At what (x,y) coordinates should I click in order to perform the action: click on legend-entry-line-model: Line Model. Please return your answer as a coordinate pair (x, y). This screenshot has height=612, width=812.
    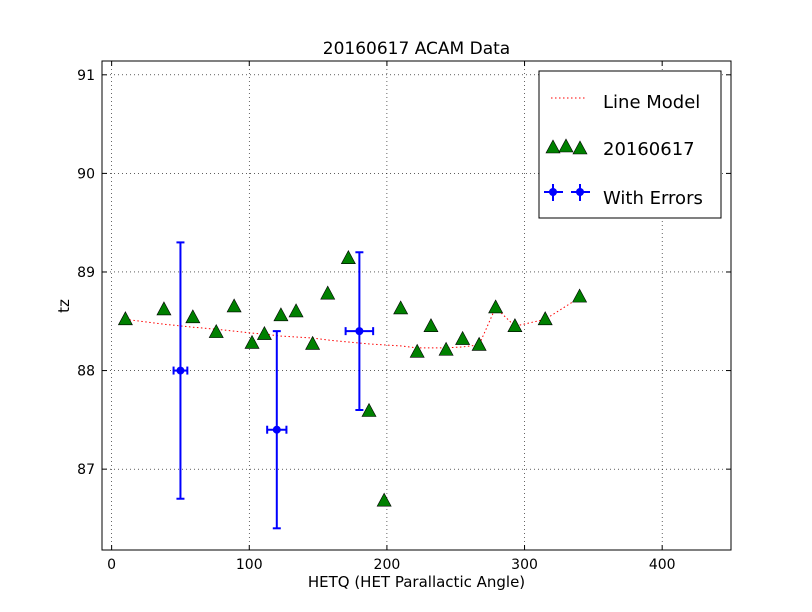
    Looking at the image, I should click on (625, 102).